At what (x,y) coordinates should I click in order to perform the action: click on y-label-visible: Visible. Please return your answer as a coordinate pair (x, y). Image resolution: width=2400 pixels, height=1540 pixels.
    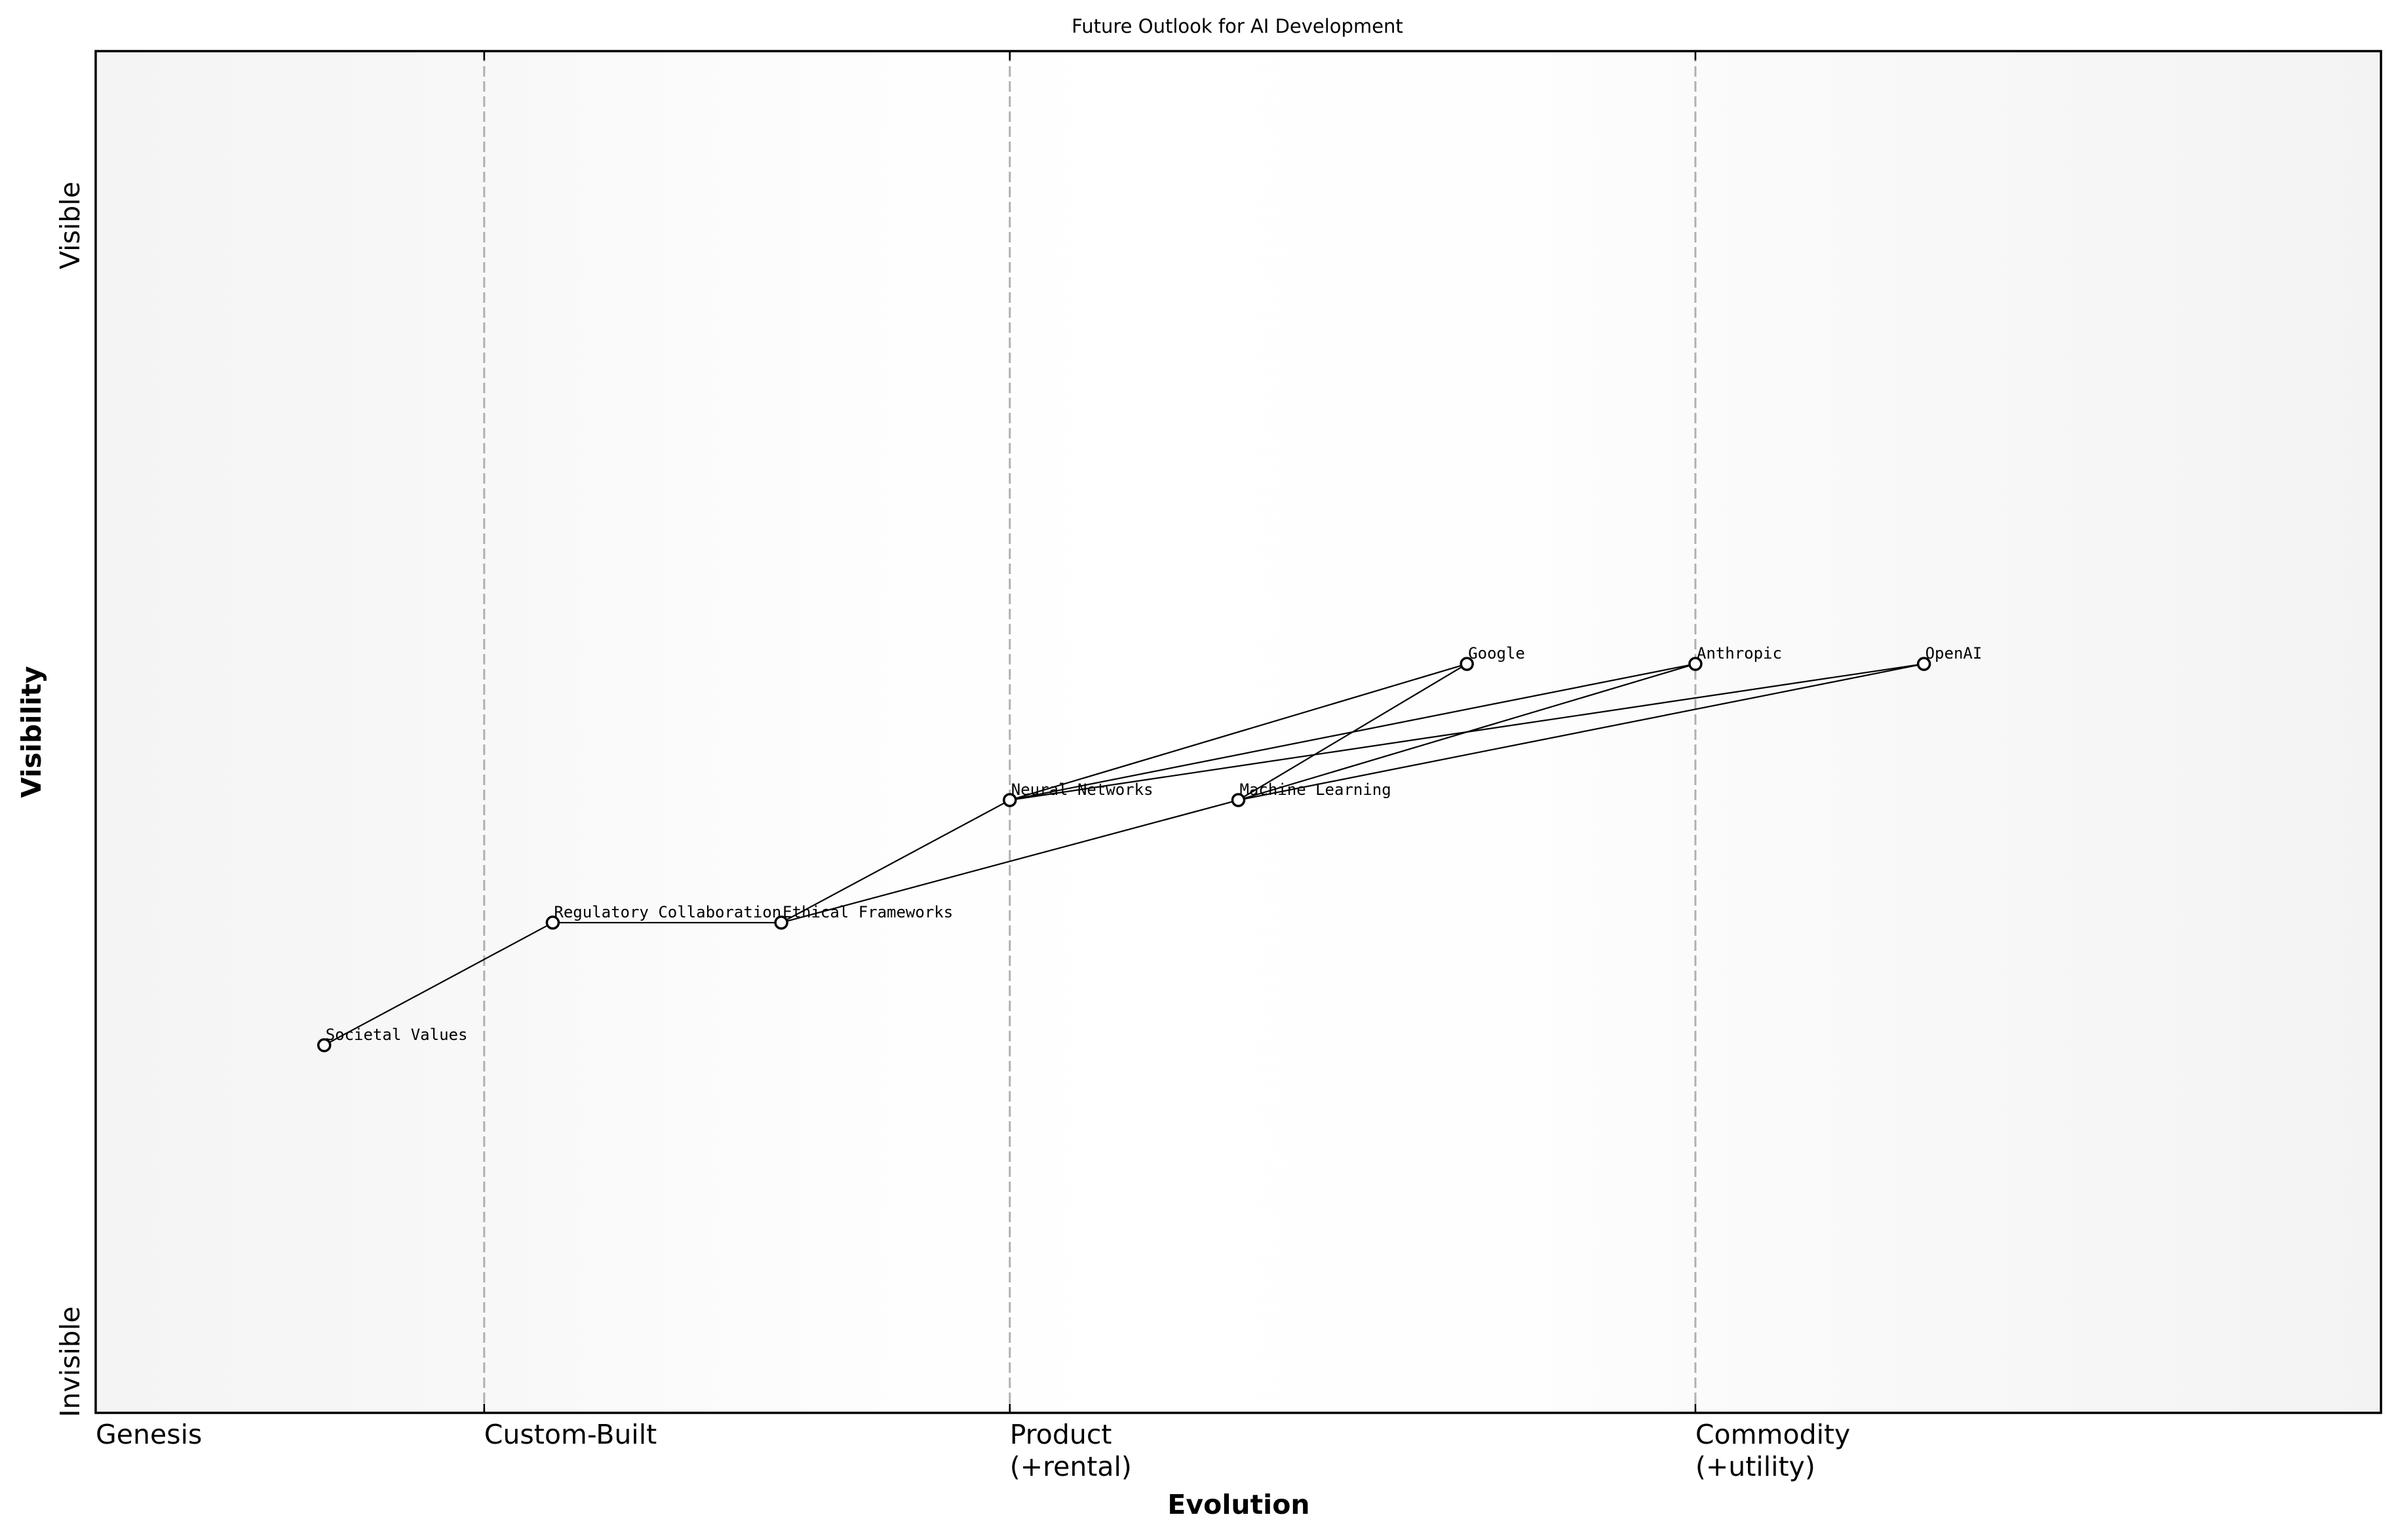
    Looking at the image, I should click on (70, 225).